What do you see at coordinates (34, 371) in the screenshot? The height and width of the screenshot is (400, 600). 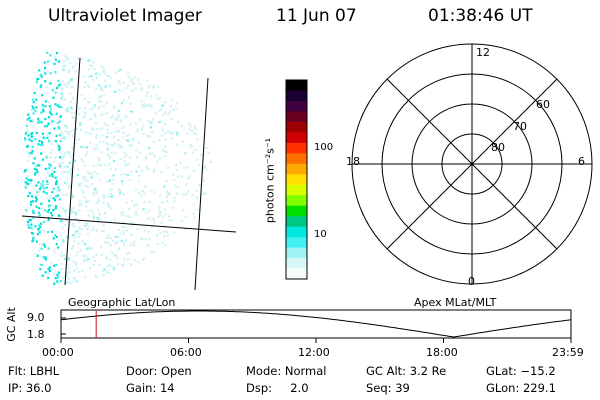 I see `filter-status: Flt: LBHL` at bounding box center [34, 371].